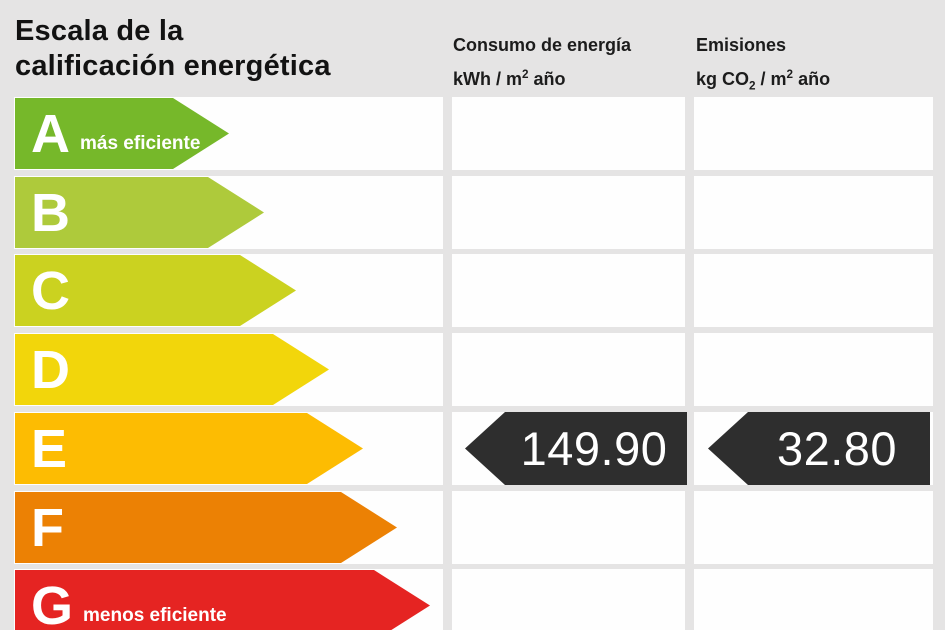 This screenshot has height=630, width=945. I want to click on rating-arrow: C, so click(155, 290).